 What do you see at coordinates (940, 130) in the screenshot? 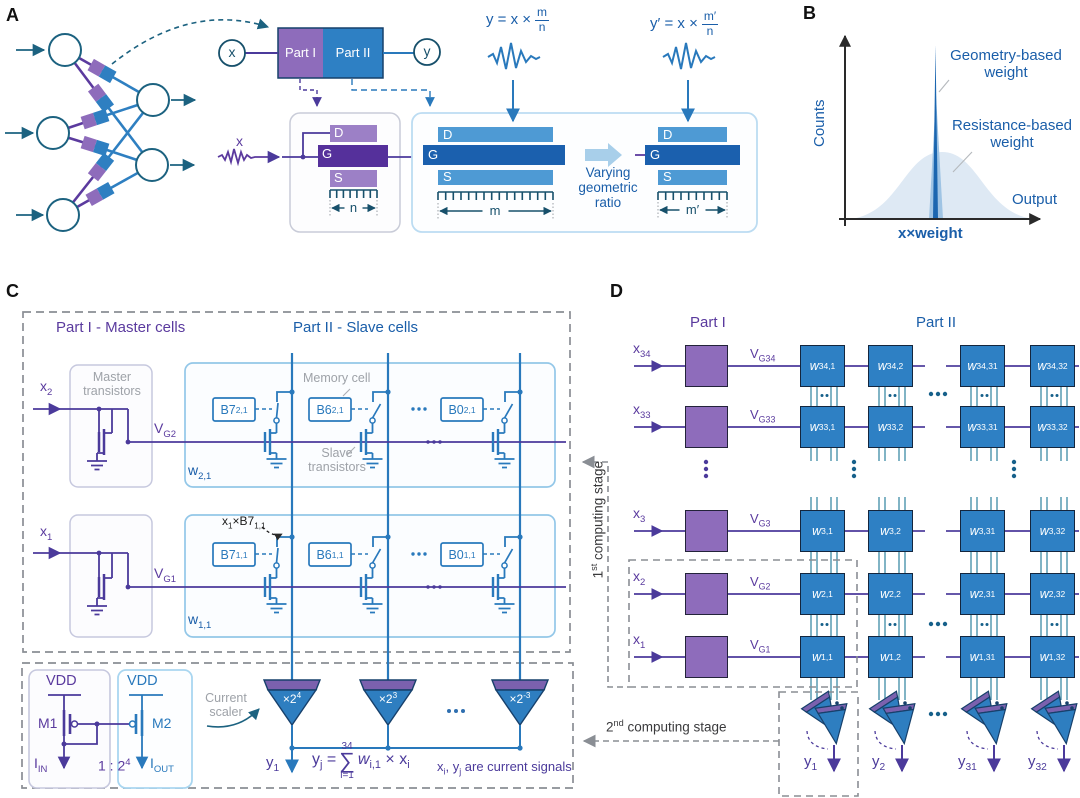
I see `panel-b-histogram` at bounding box center [940, 130].